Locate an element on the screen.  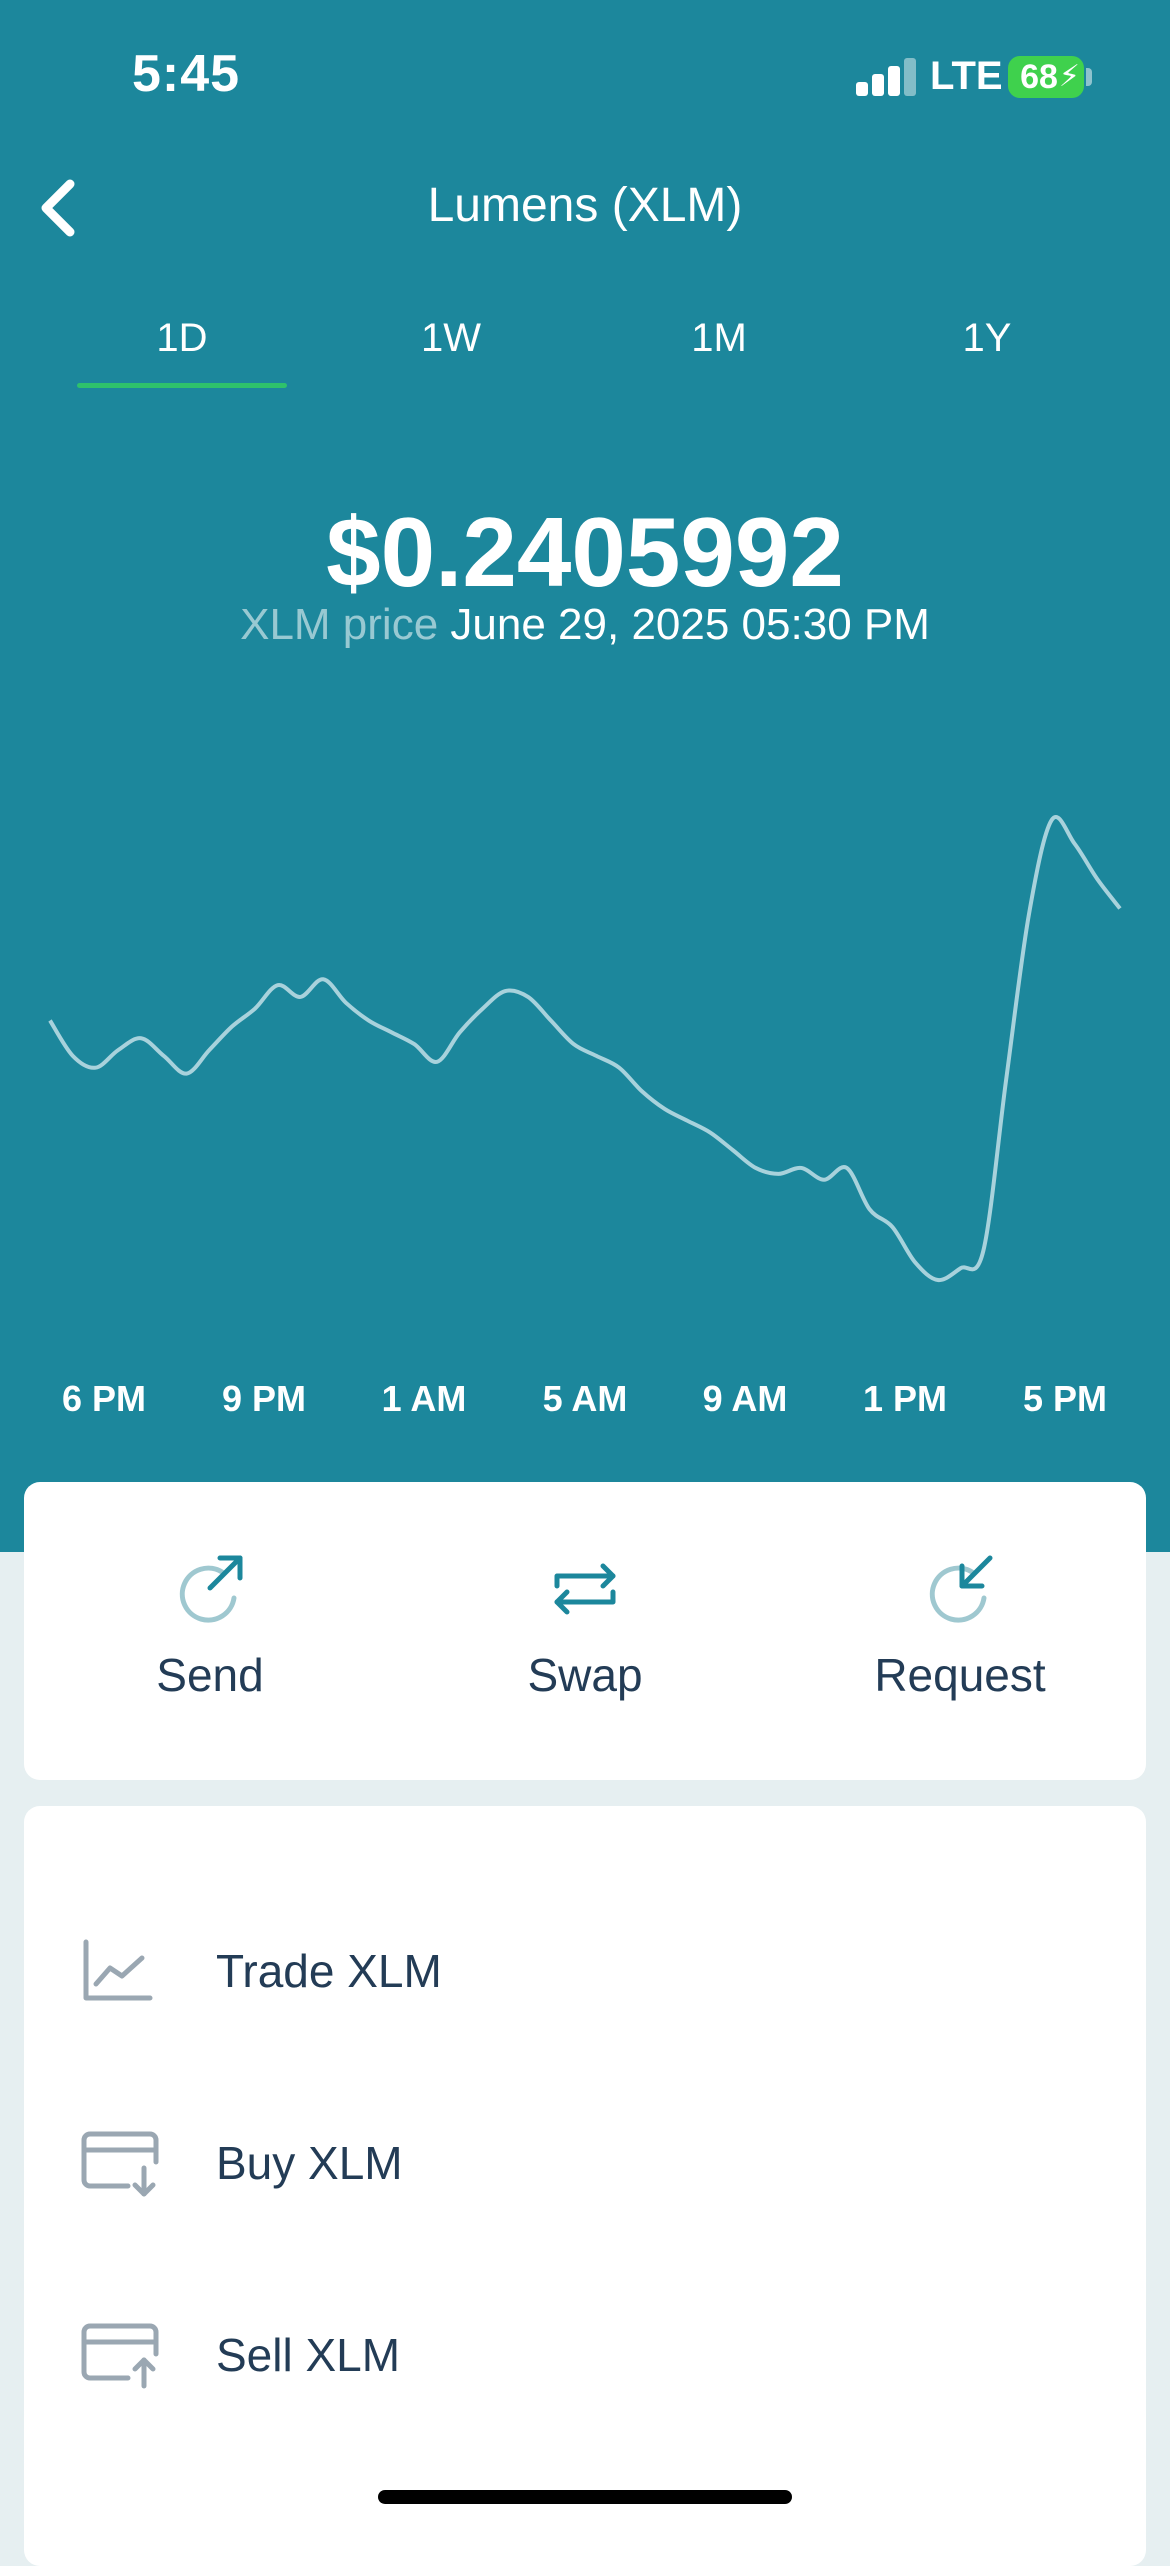
sell-card-icon is located at coordinates (120, 2356).